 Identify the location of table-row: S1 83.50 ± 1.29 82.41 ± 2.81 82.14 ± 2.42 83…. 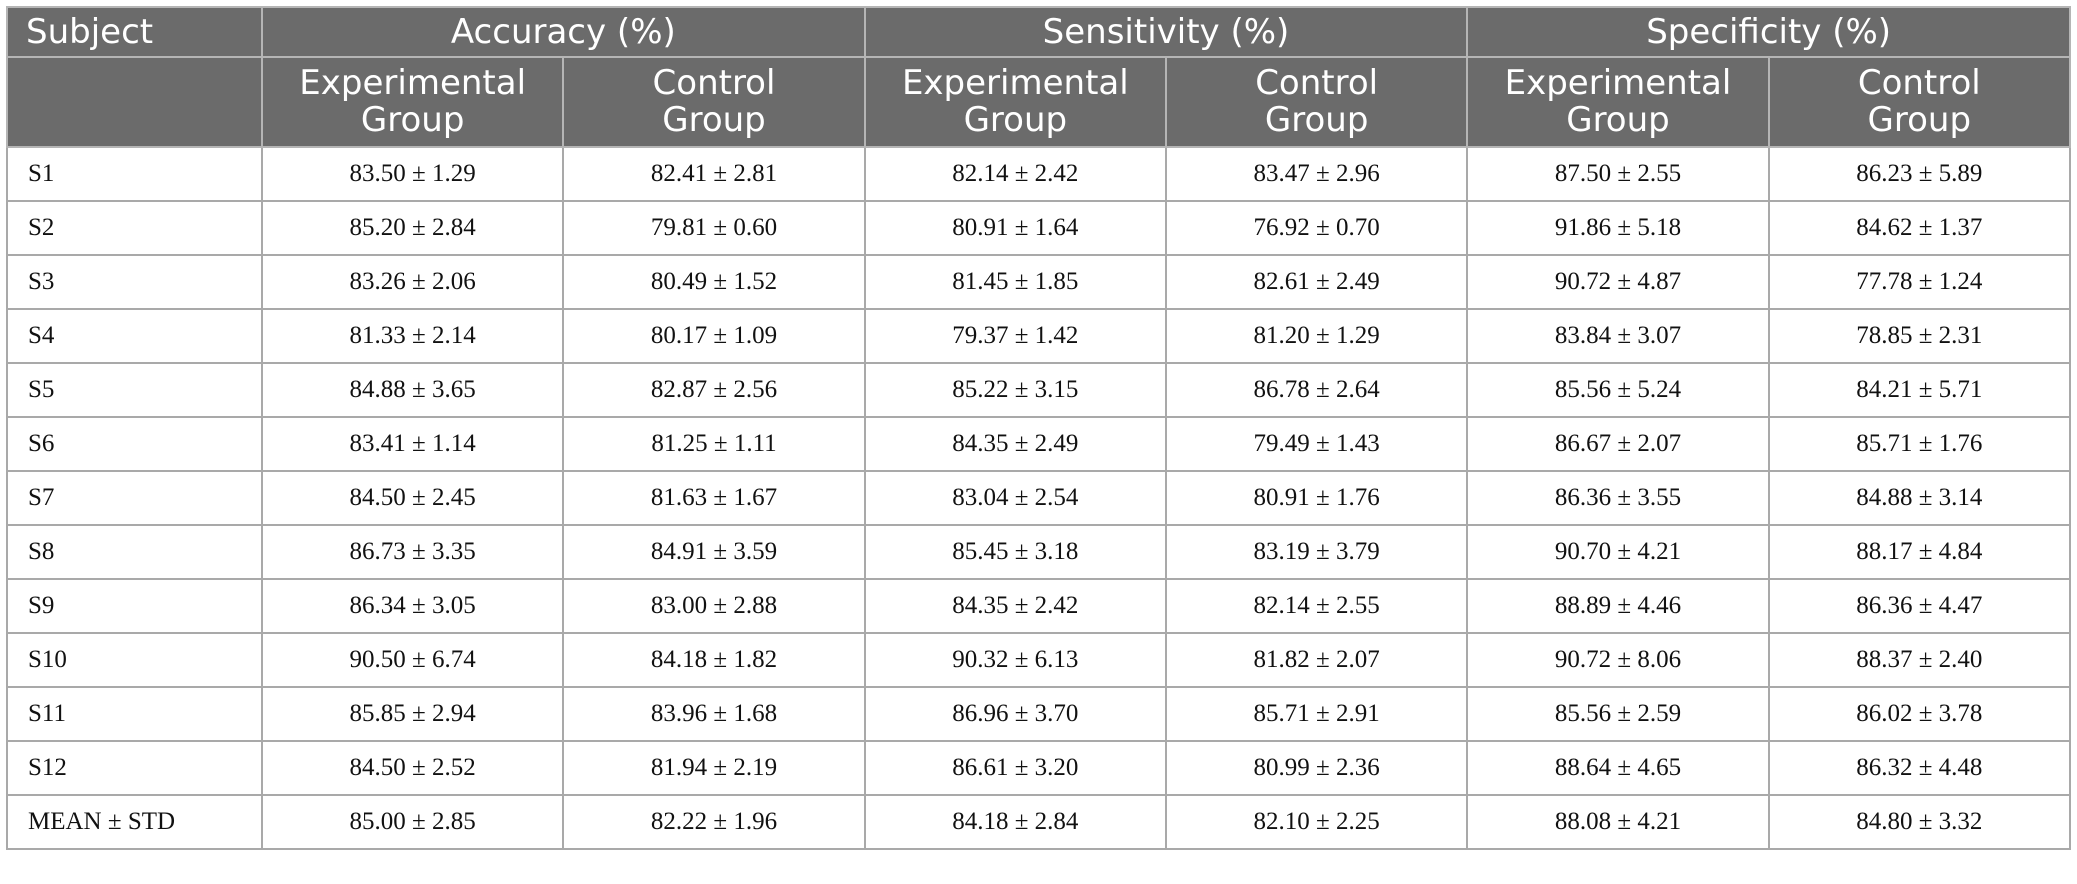
(1038, 174).